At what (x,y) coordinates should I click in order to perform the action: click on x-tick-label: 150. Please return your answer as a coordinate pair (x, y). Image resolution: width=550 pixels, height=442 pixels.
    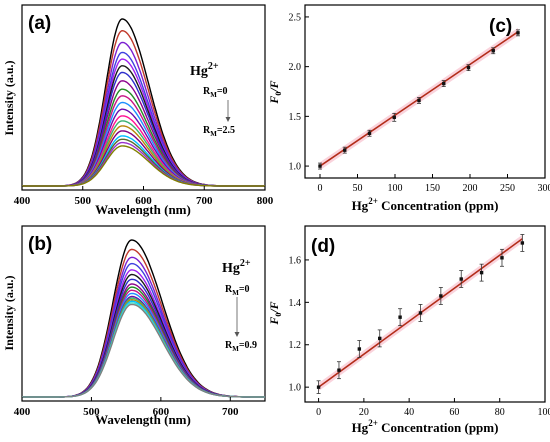
    Looking at the image, I should click on (432, 188).